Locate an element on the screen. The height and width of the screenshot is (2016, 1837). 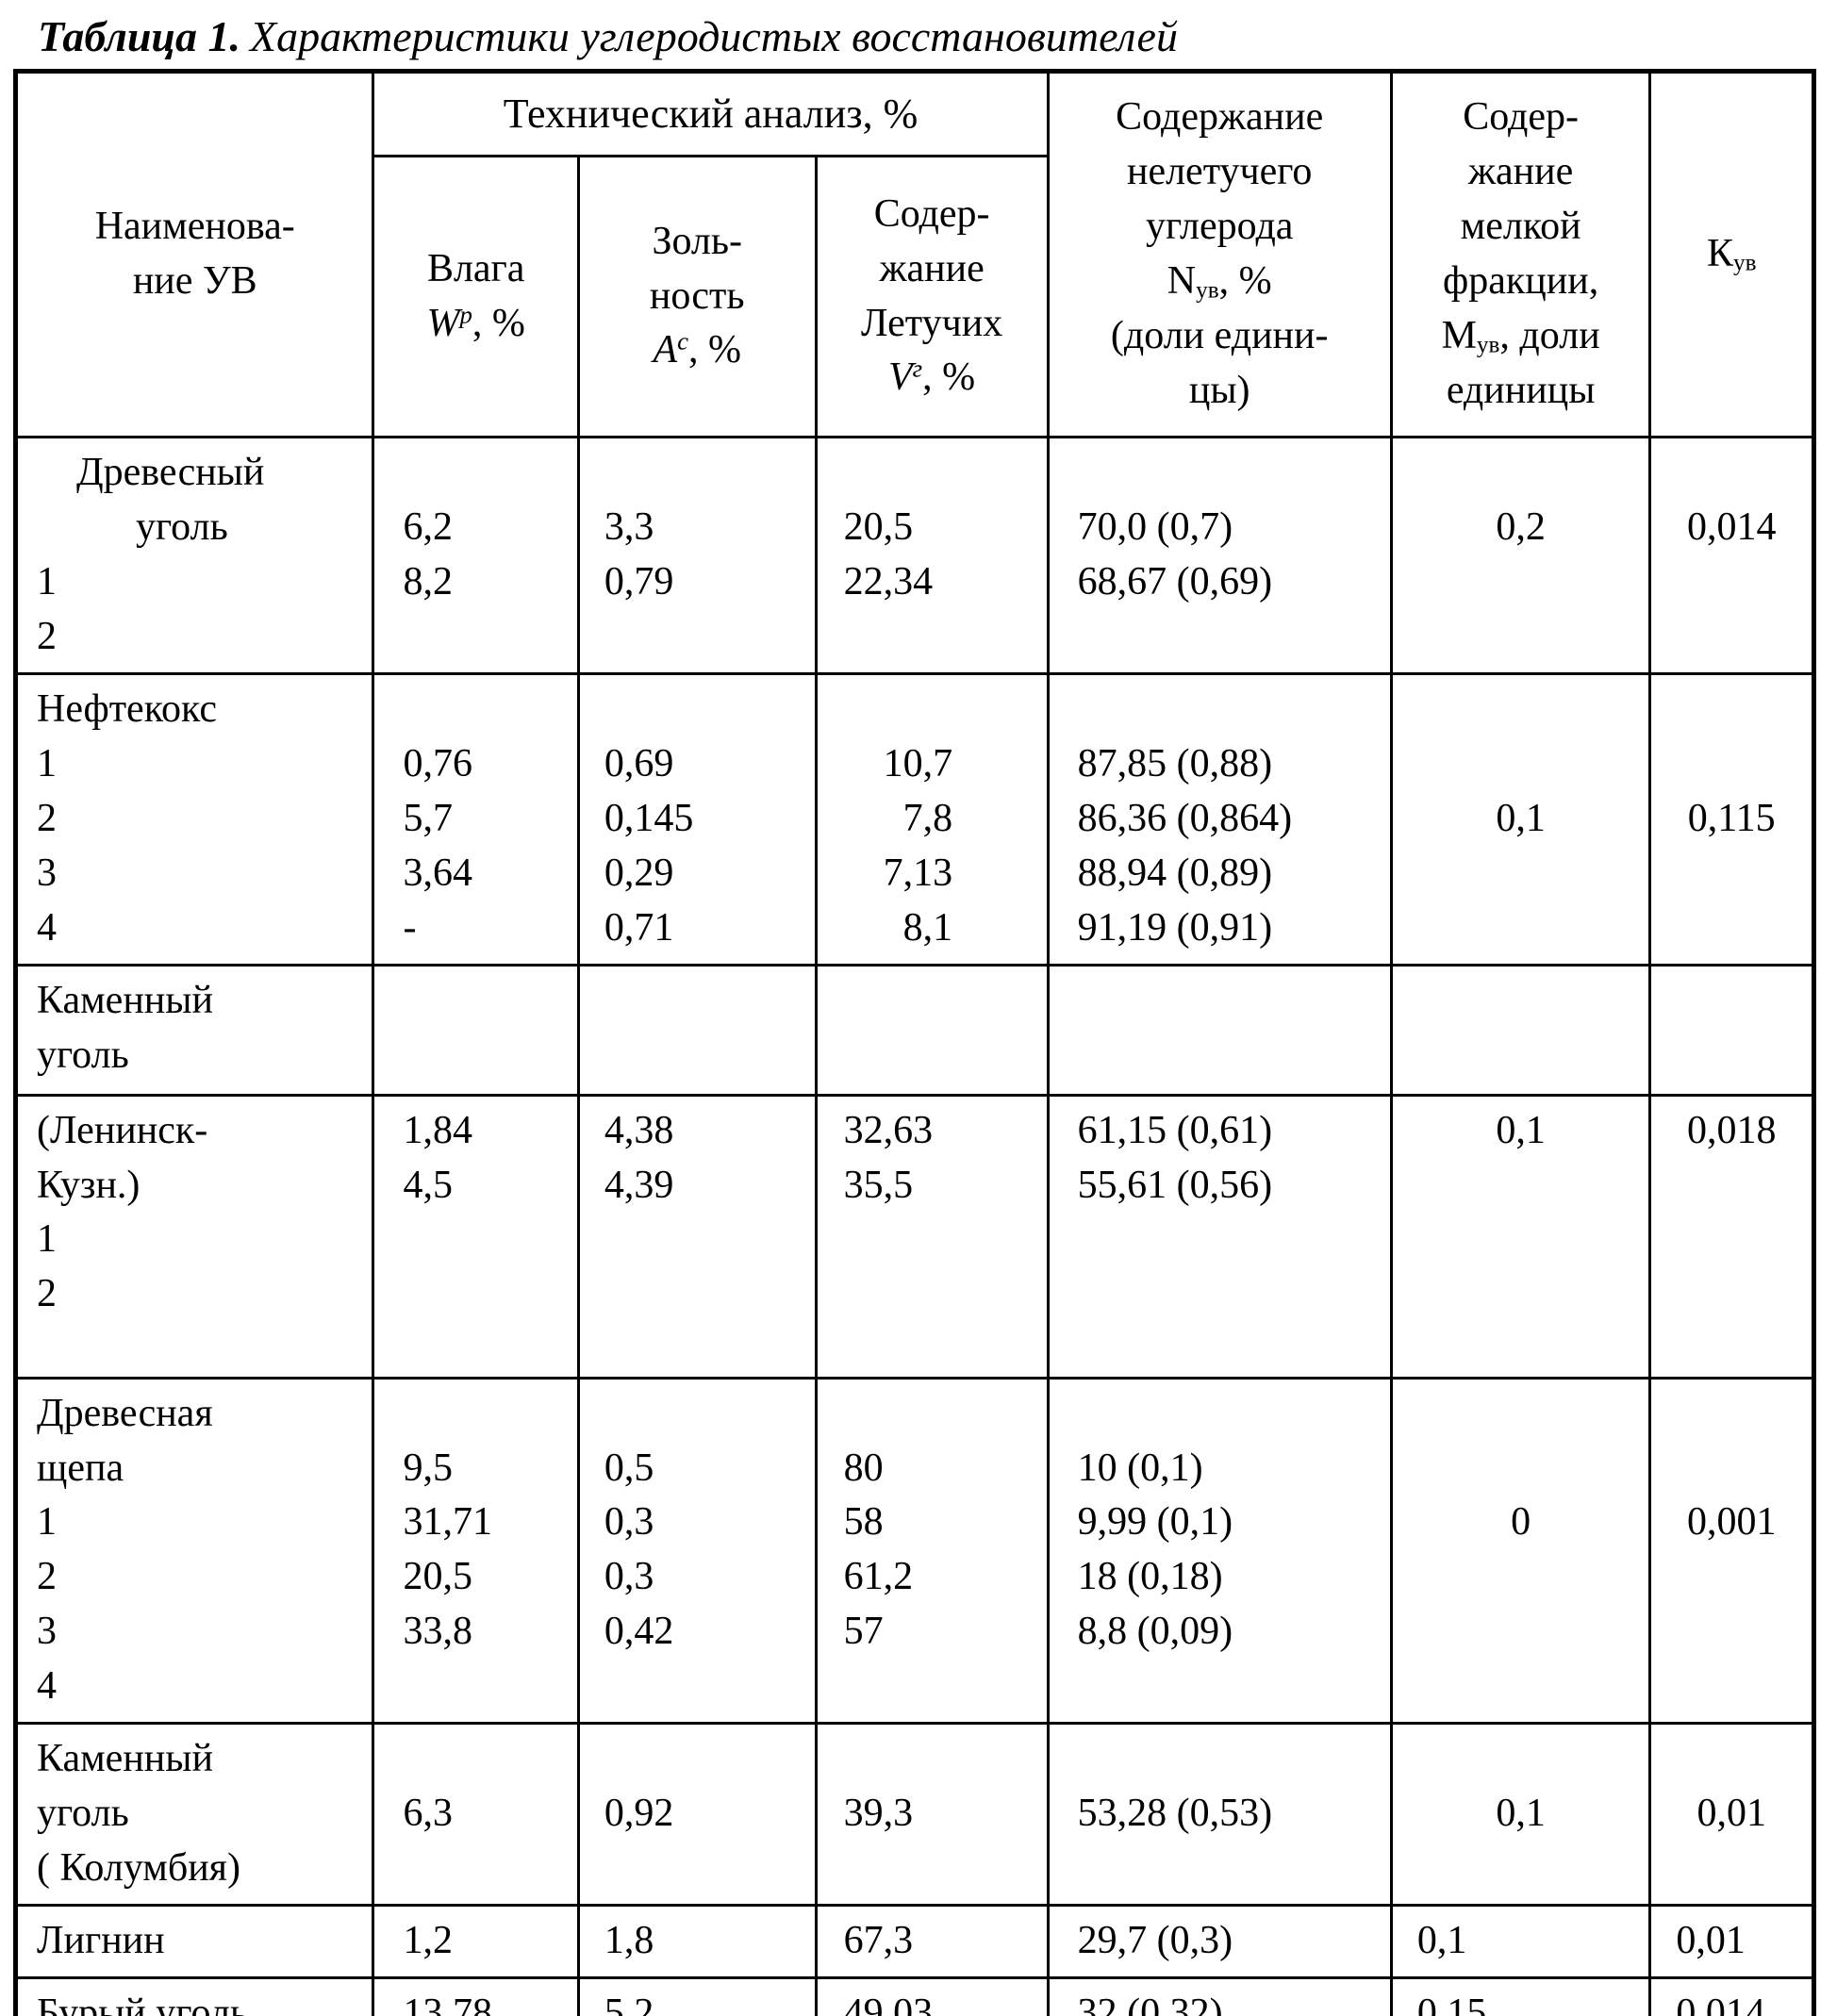
cell-r1-ash: 3,3 0,79 is located at coordinates (697, 555).